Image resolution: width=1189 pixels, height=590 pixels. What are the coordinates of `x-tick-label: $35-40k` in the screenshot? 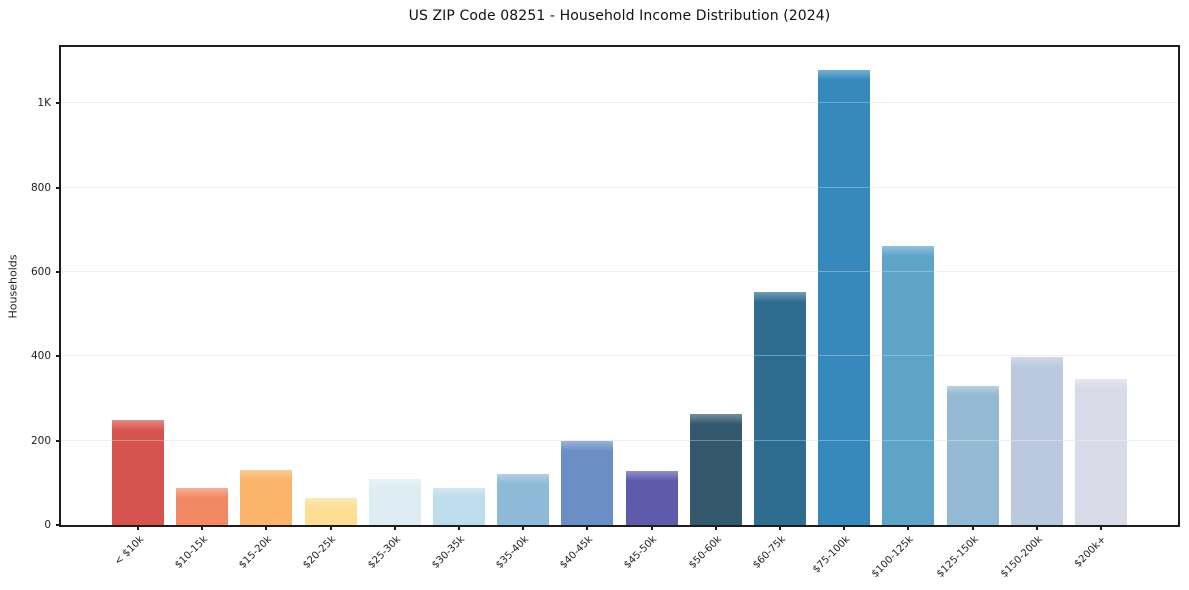 It's located at (512, 552).